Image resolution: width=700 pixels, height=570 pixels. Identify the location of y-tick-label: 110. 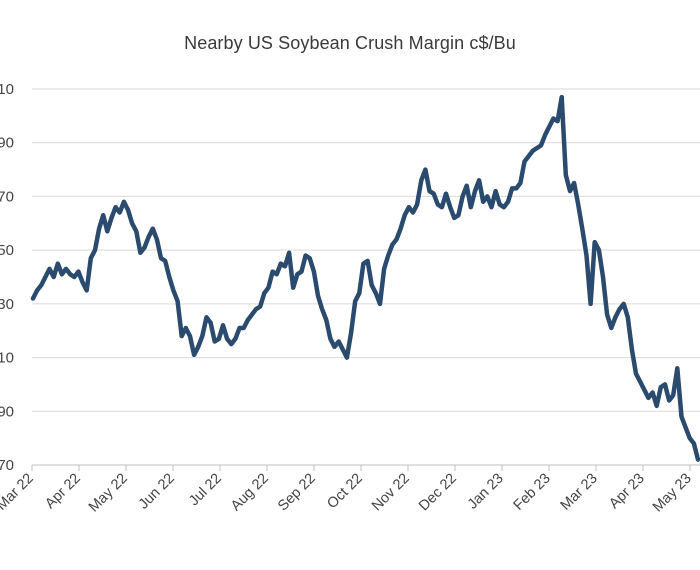
(7, 358).